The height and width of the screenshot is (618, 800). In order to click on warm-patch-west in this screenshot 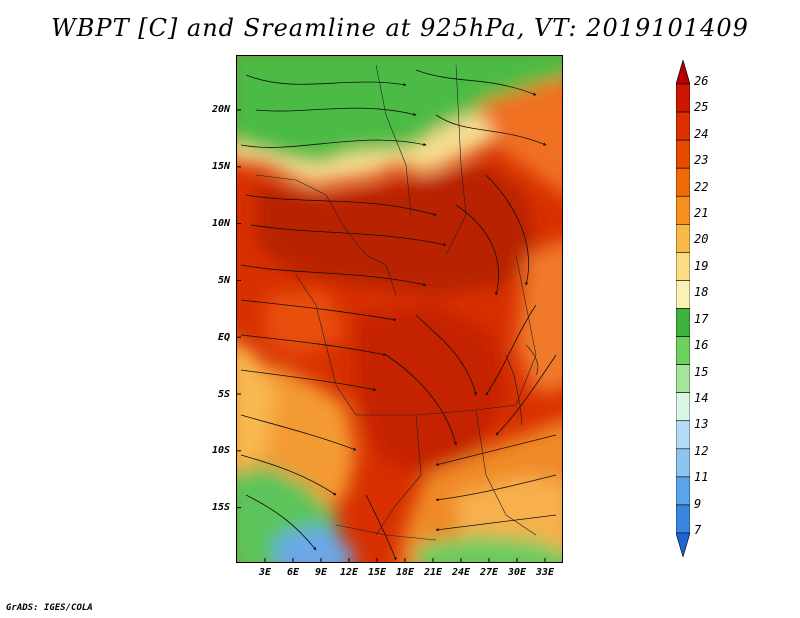, I will do `click(306, 322)`.